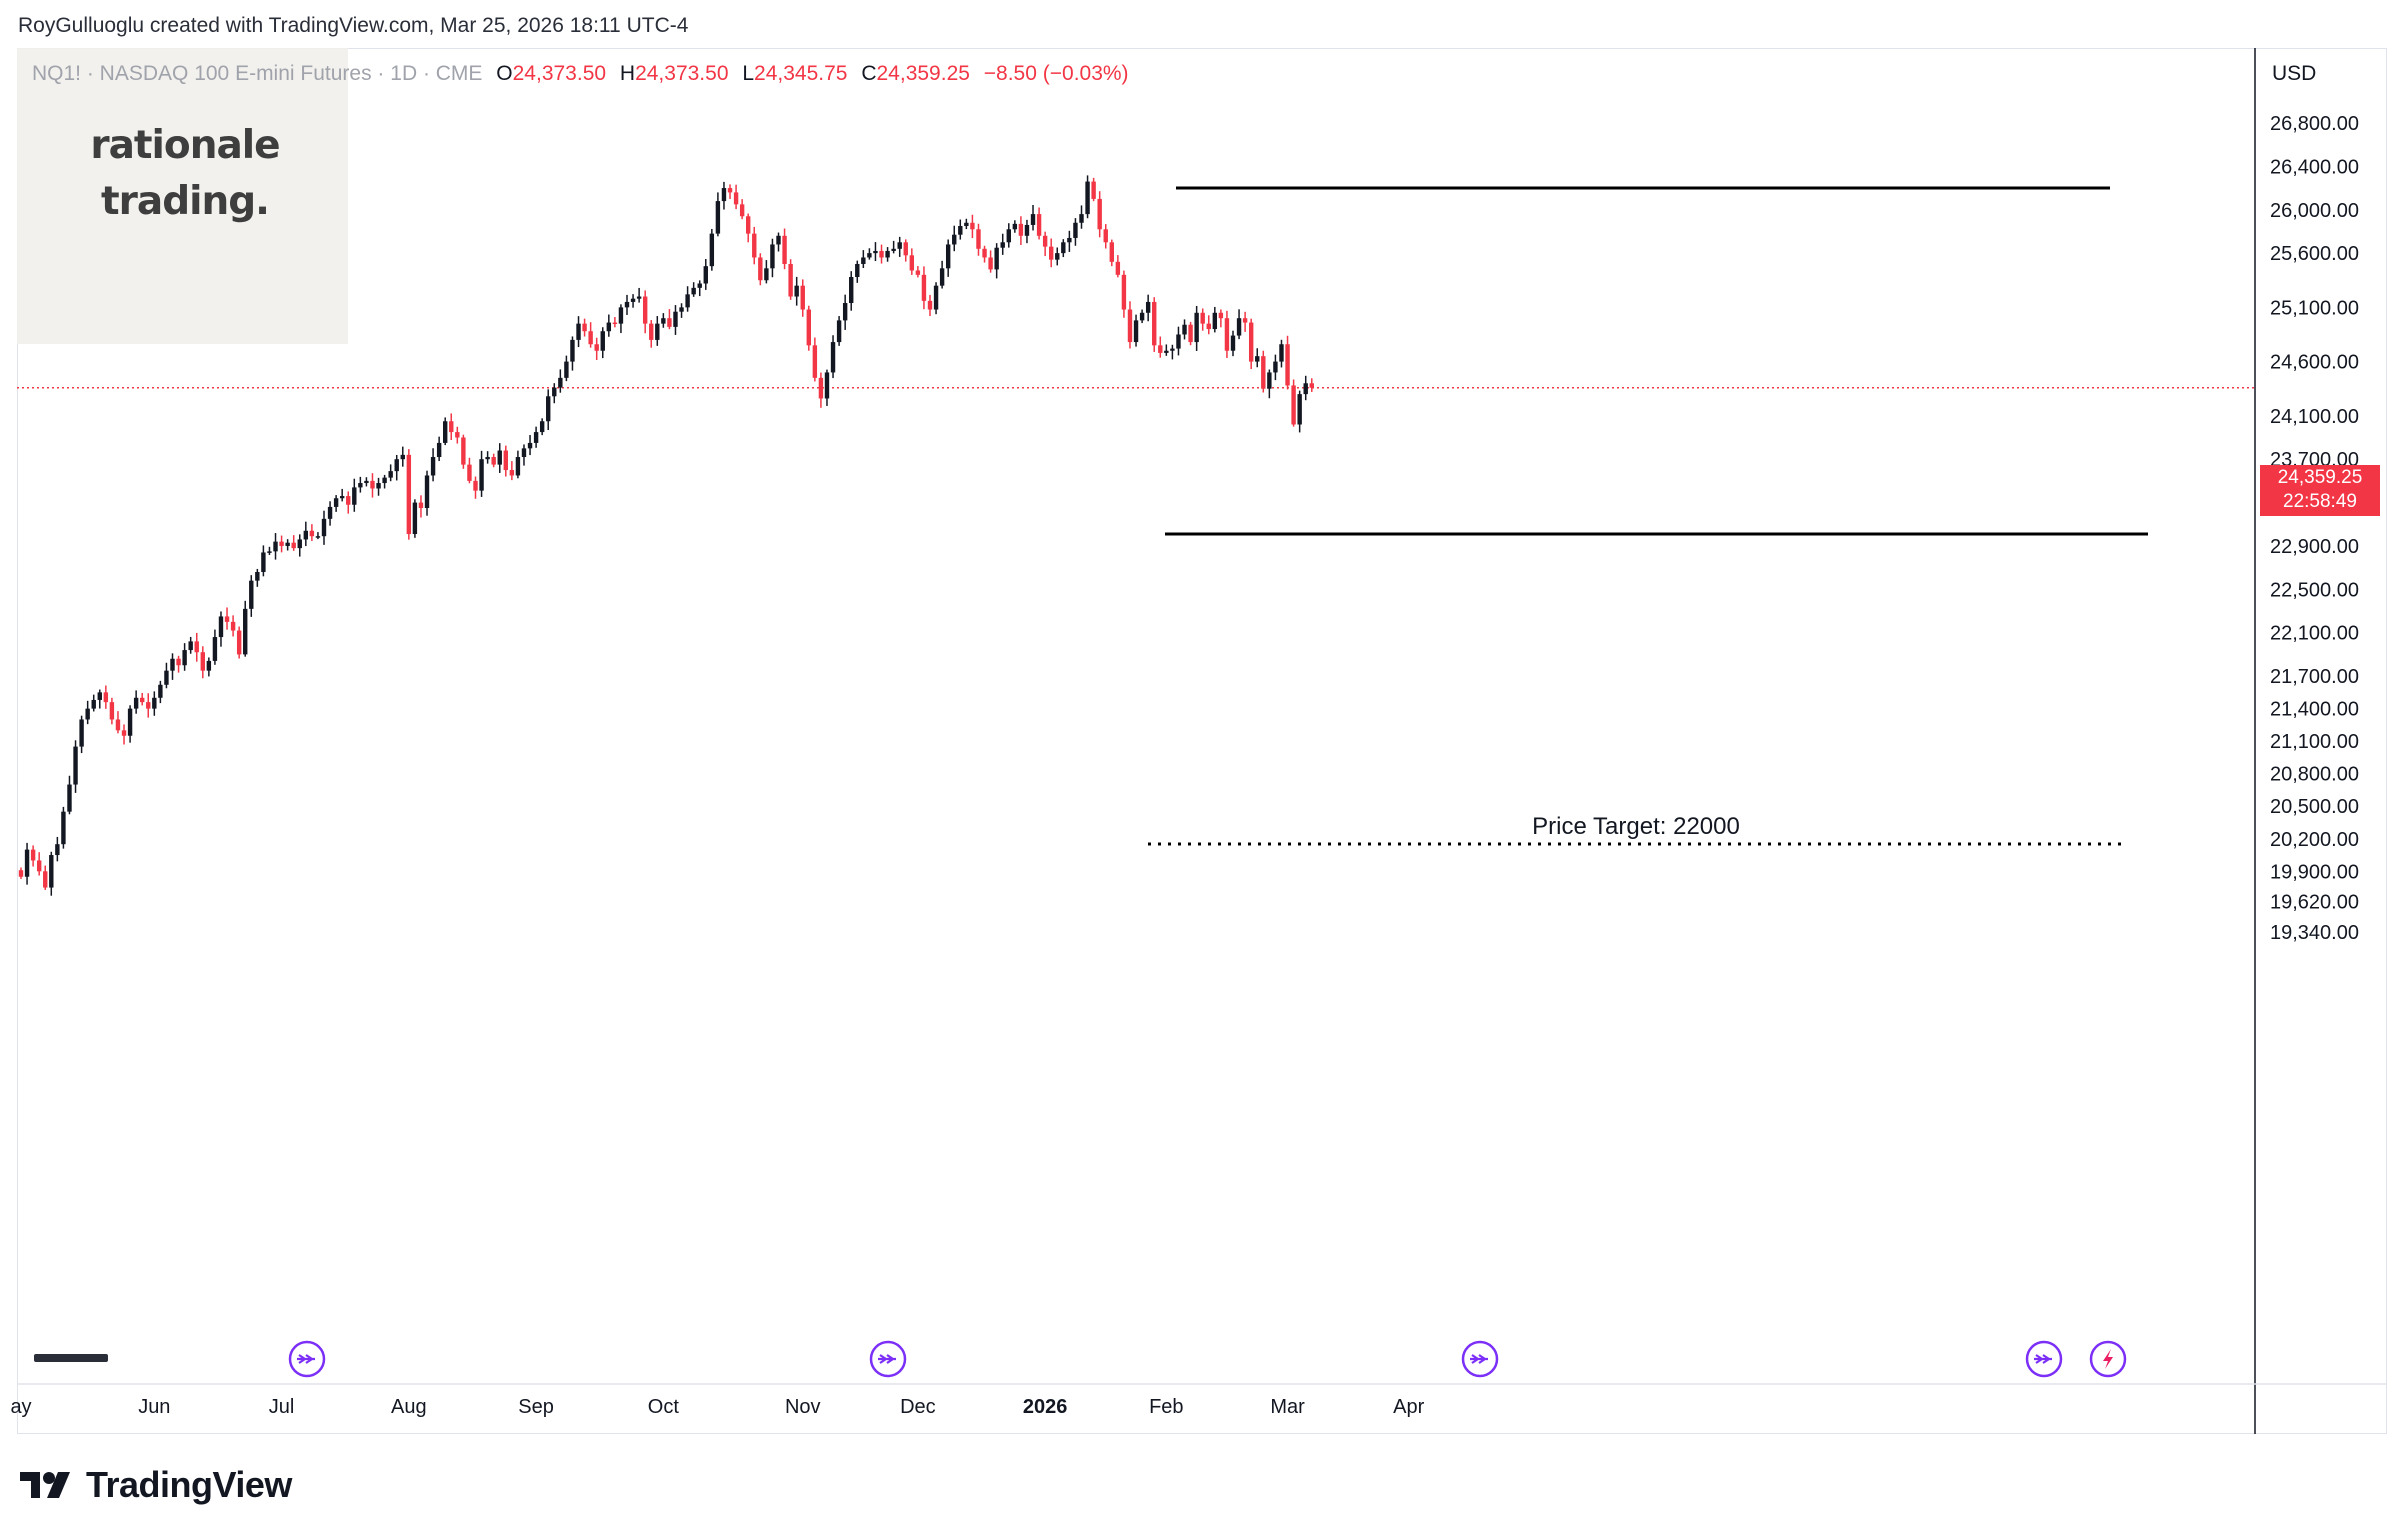 The image size is (2400, 1537). Describe the element at coordinates (2314, 742) in the screenshot. I see `price-tick-label: 21,100.00` at that location.